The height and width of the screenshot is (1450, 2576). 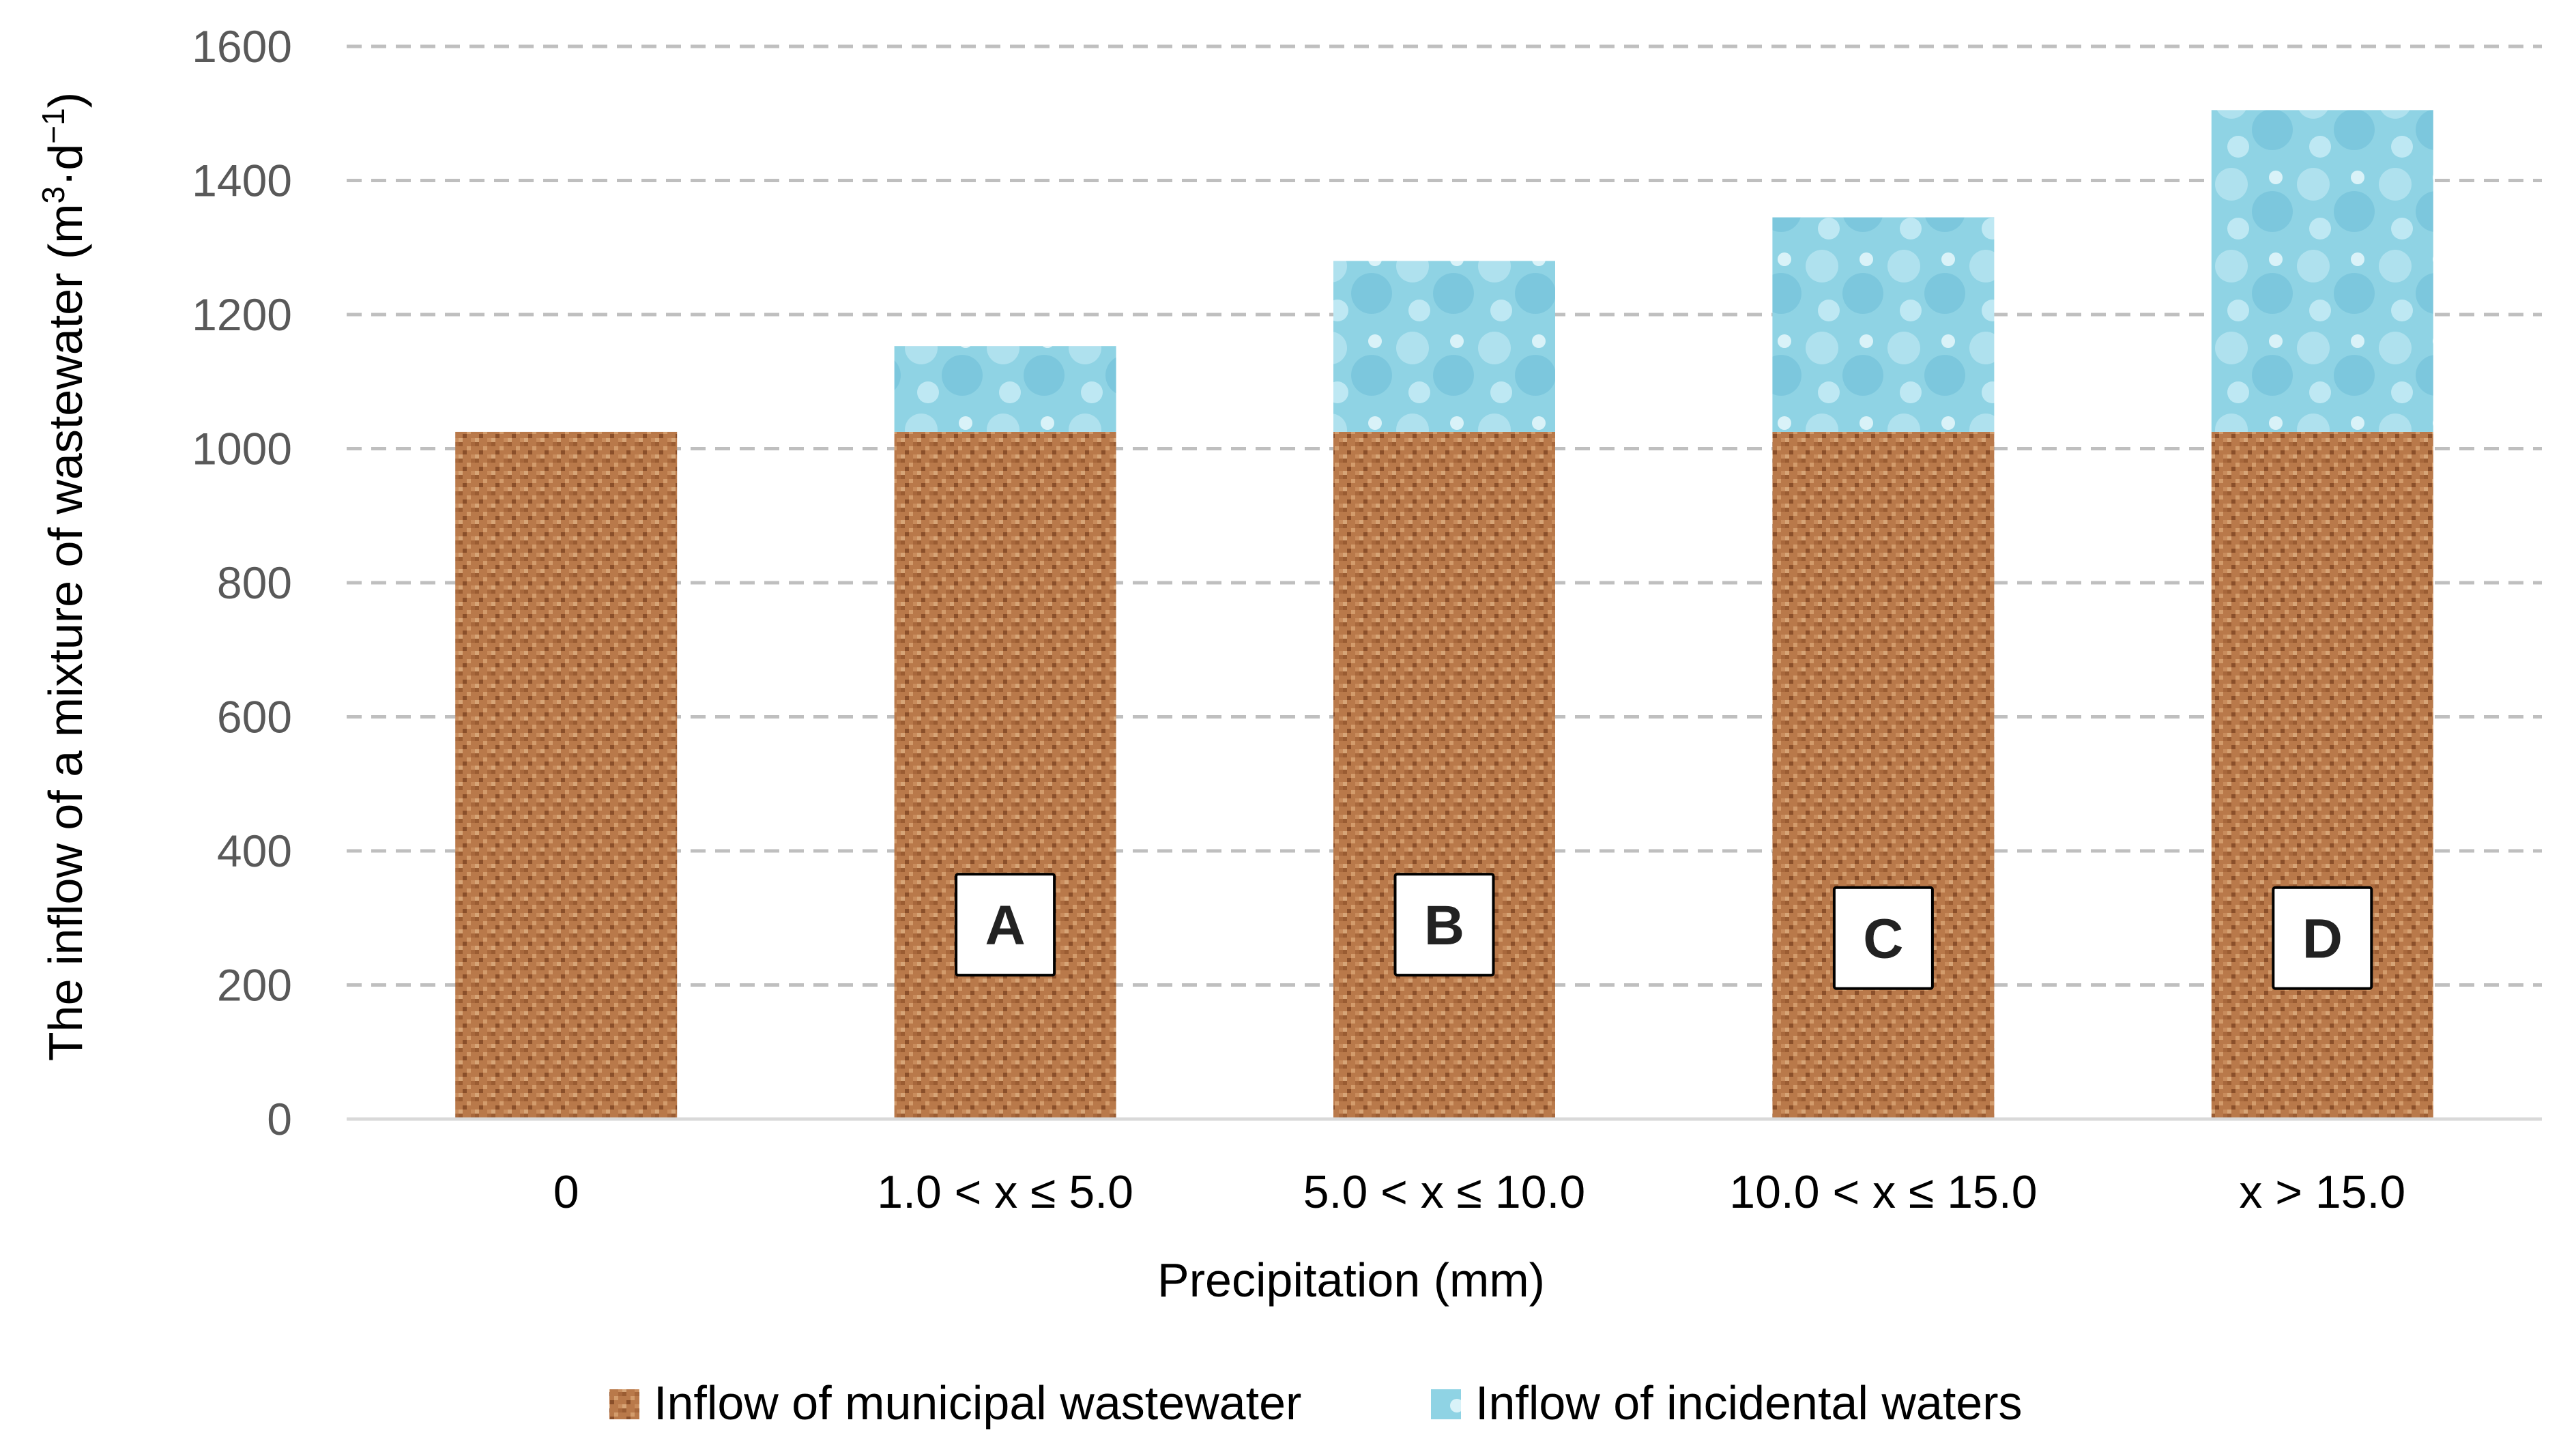 What do you see at coordinates (2322, 1192) in the screenshot?
I see `x-tick-label-4: x > 15.0` at bounding box center [2322, 1192].